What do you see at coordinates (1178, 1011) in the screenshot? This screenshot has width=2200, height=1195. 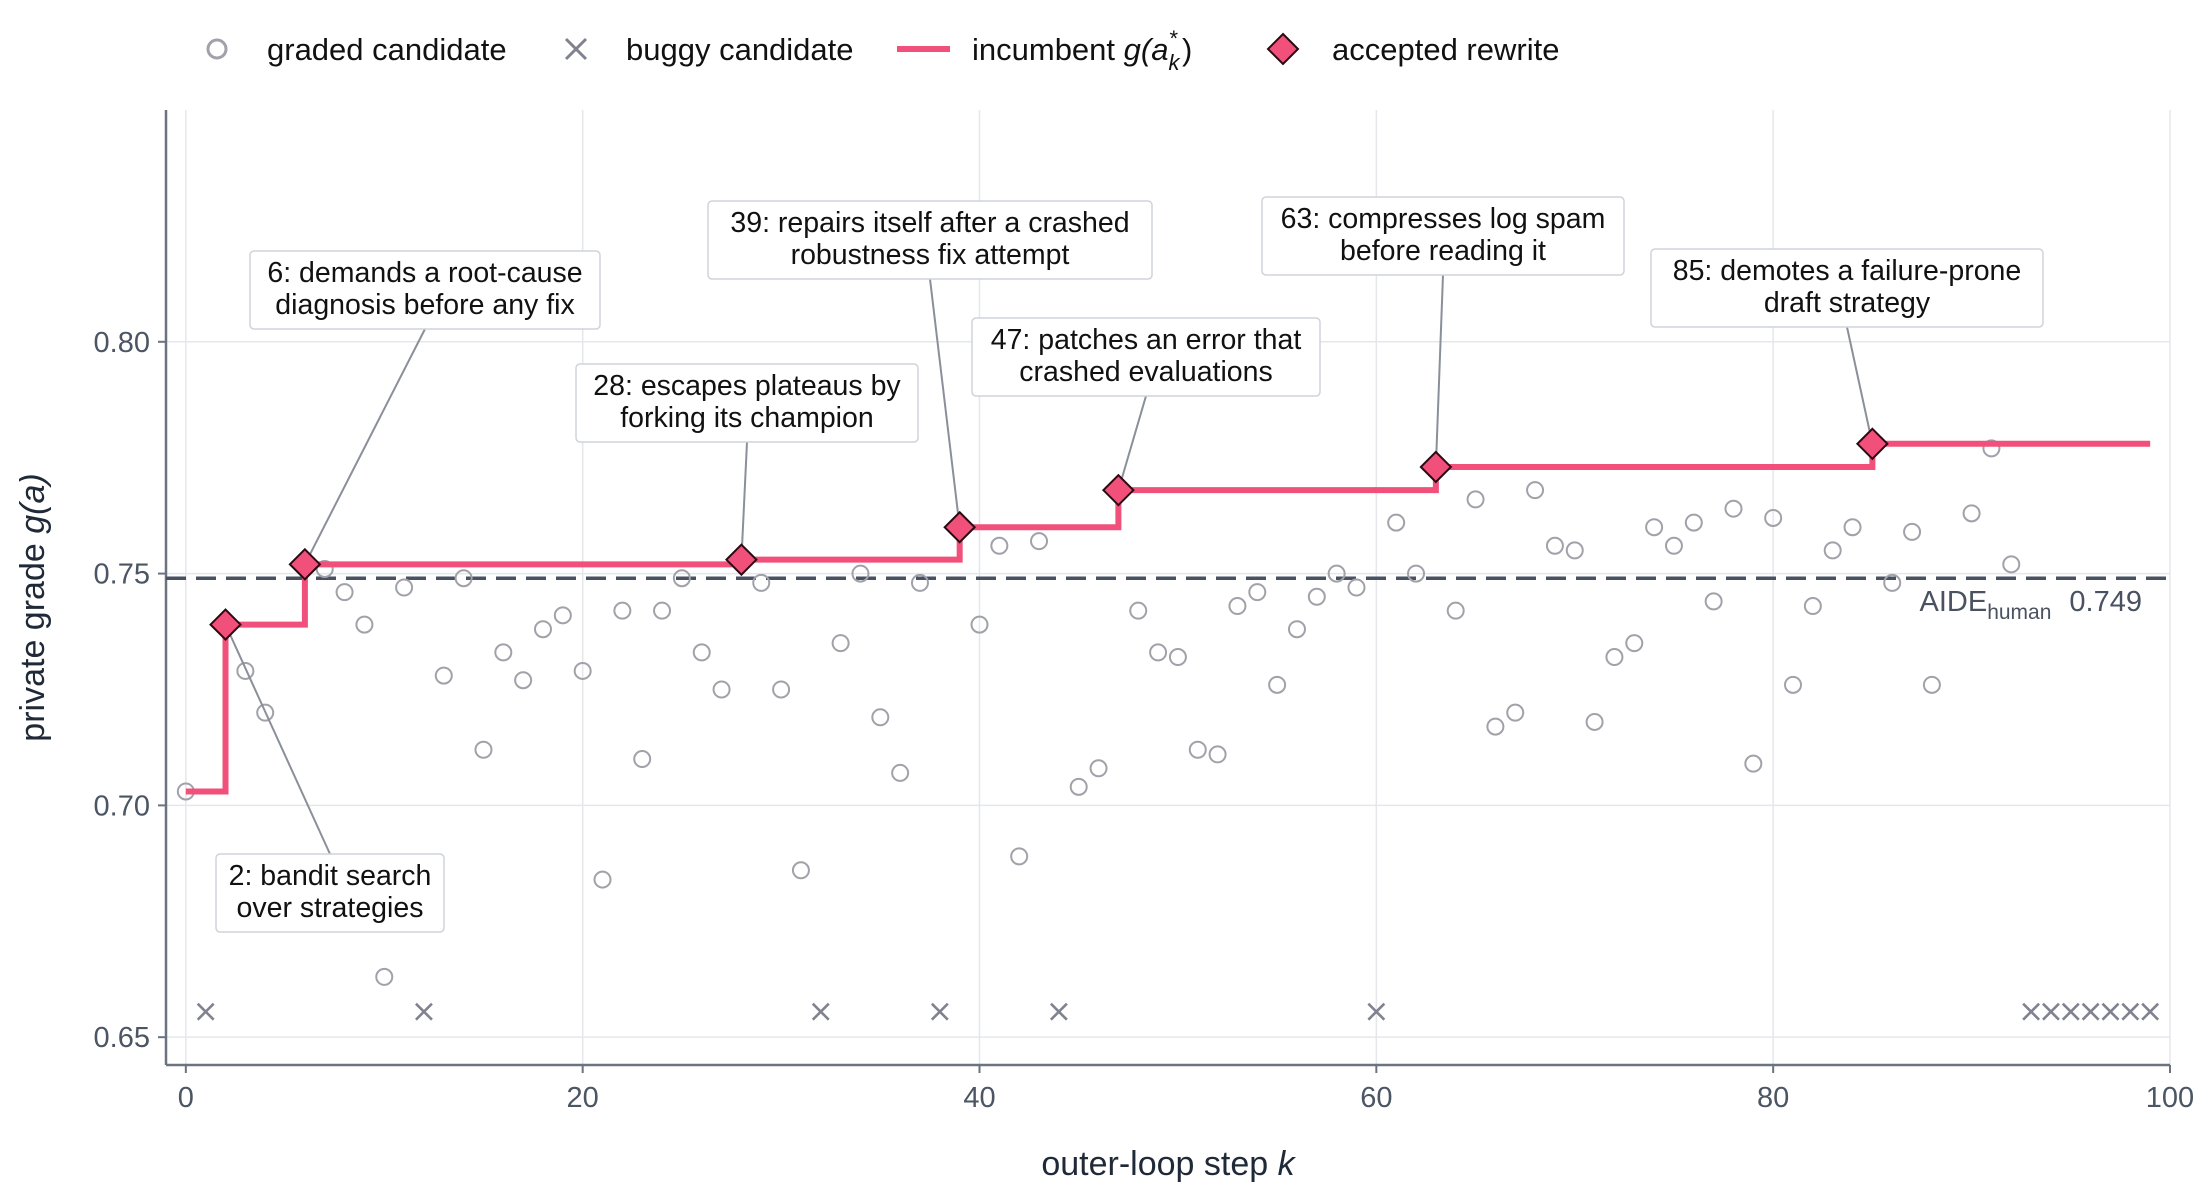 I see `buggy-candidates` at bounding box center [1178, 1011].